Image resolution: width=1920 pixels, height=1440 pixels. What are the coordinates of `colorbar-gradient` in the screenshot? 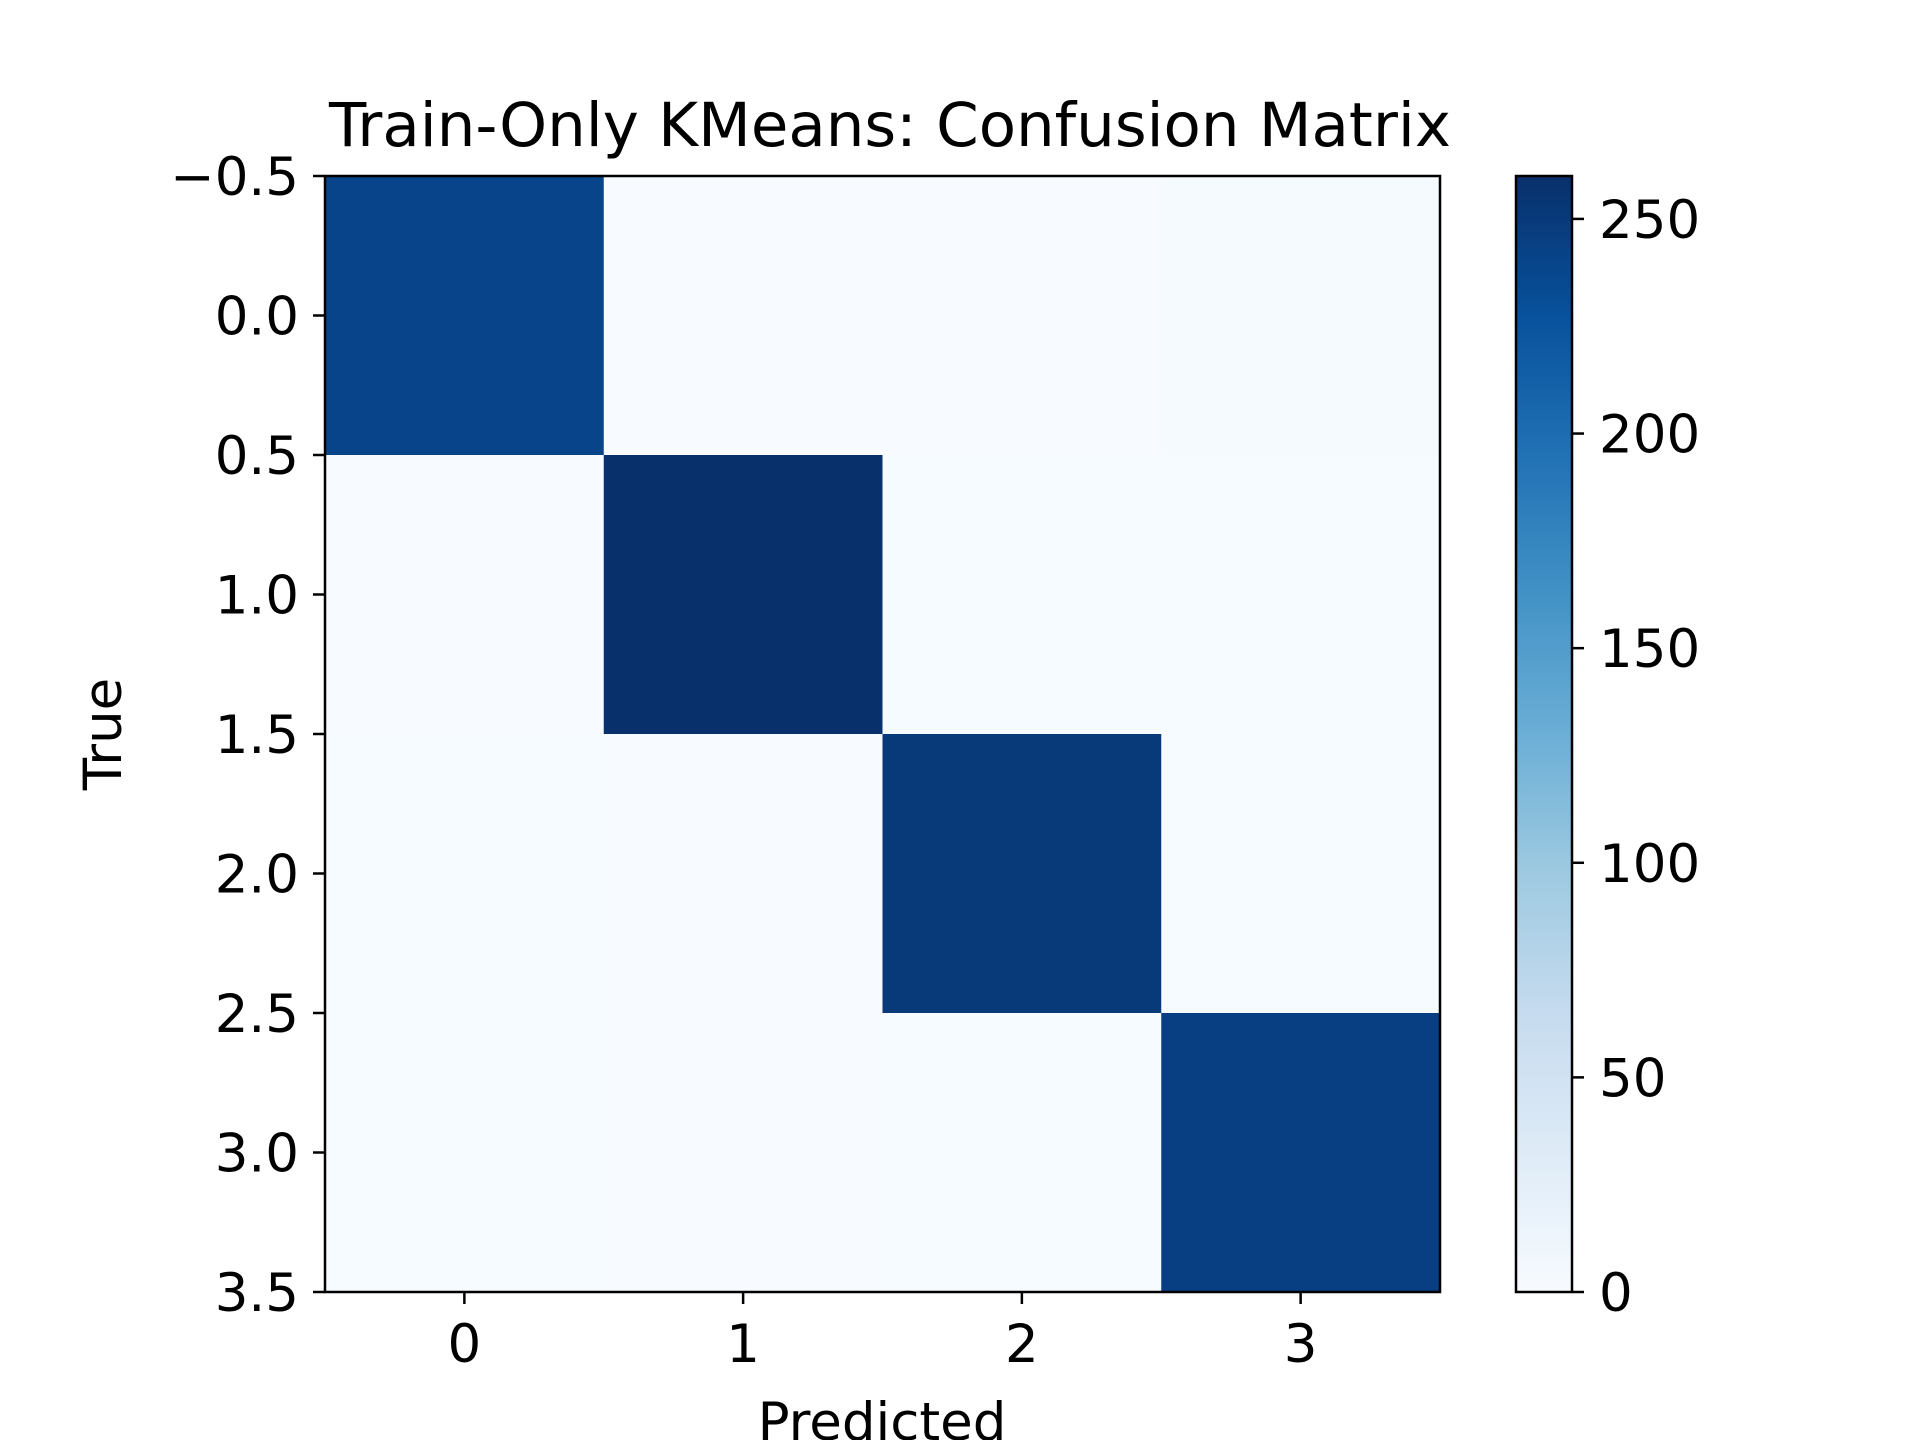 It's located at (1544, 734).